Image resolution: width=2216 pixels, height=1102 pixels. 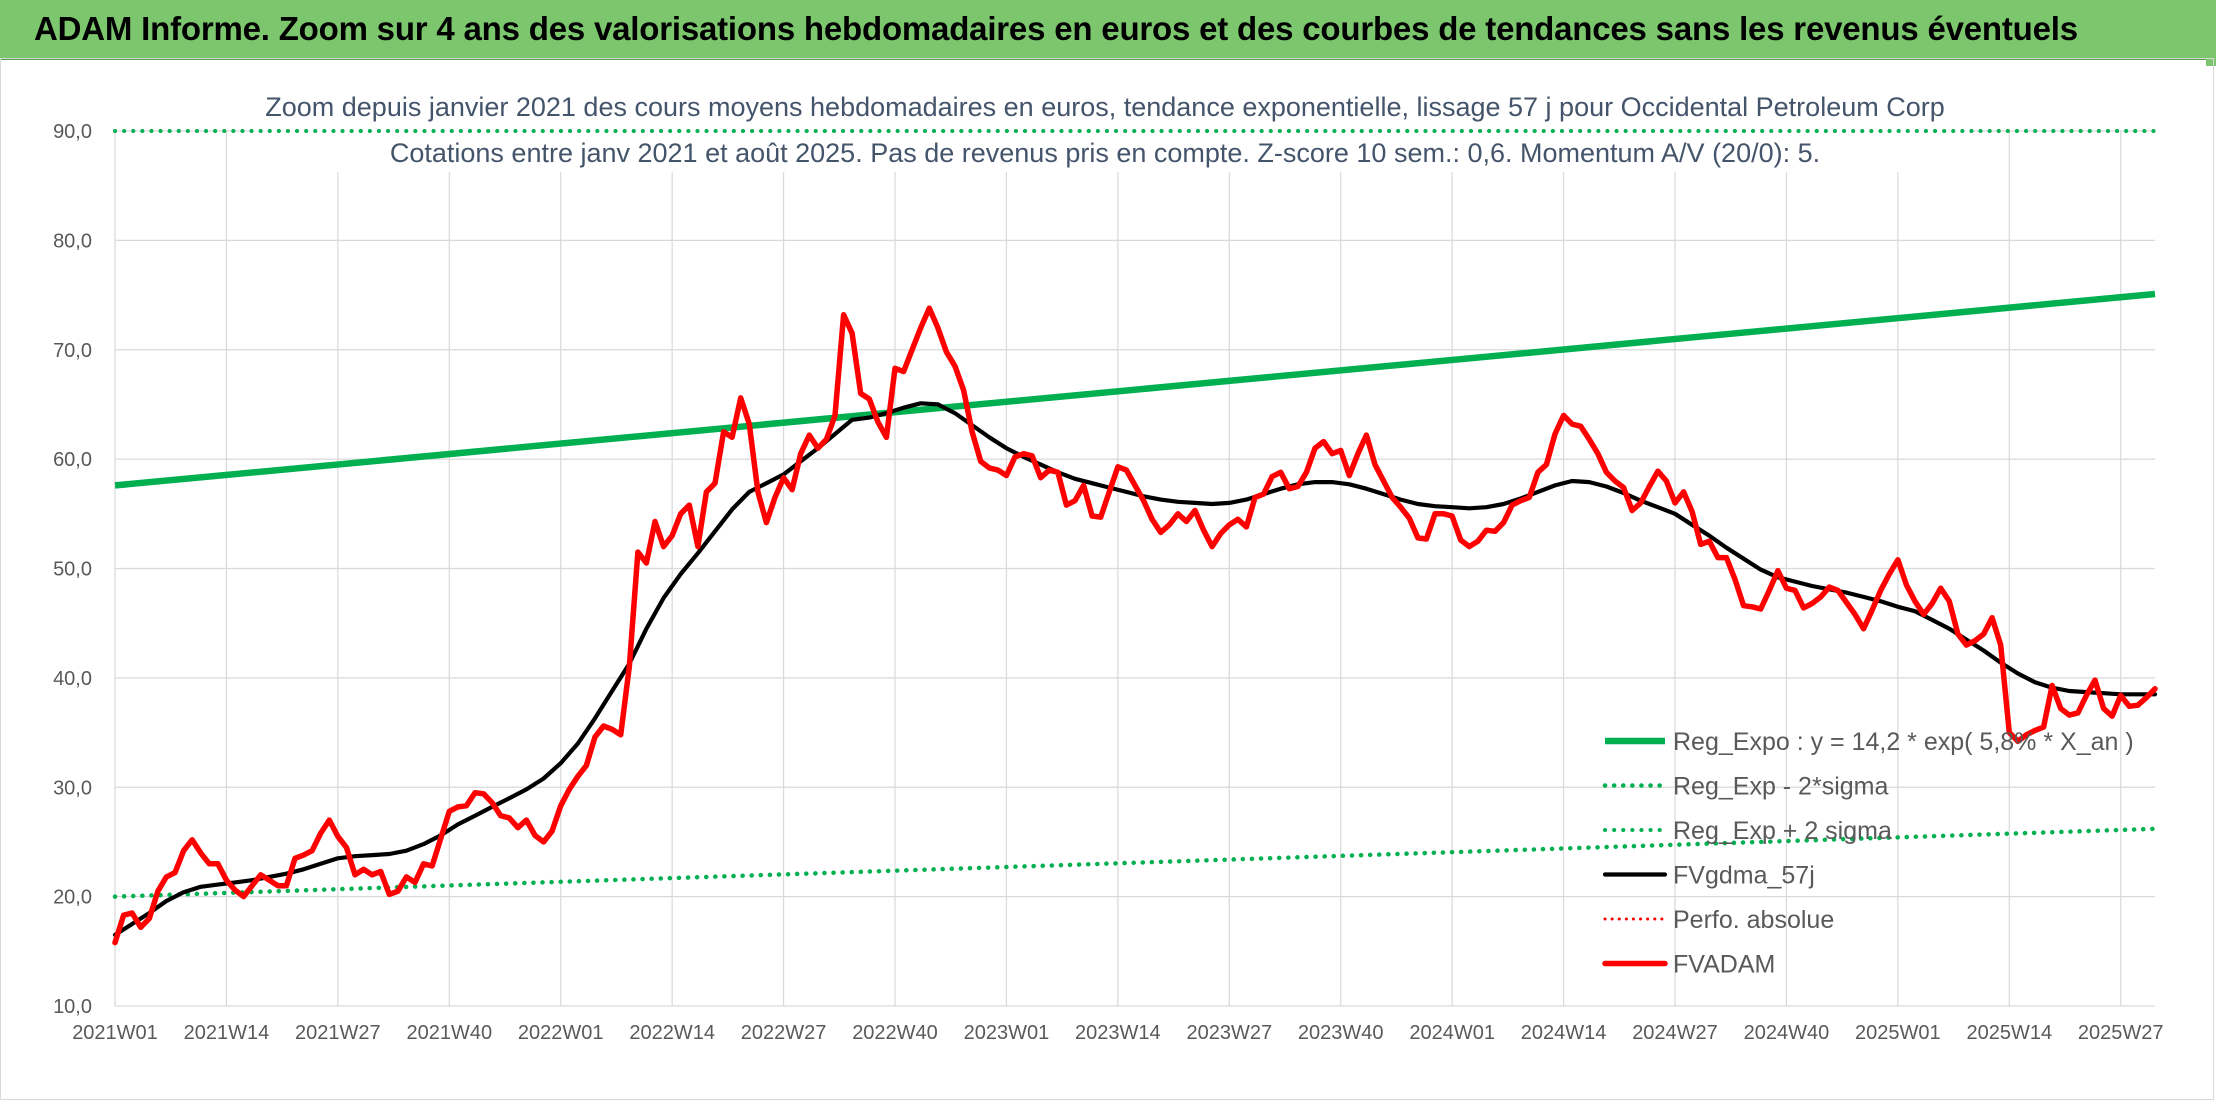 What do you see at coordinates (672, 1033) in the screenshot?
I see `x-tick-label: 2022W14` at bounding box center [672, 1033].